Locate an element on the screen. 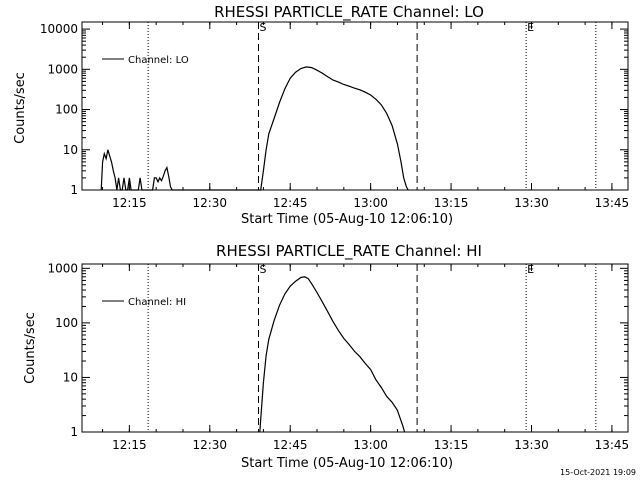 This screenshot has height=480, width=640. panel-title: RHESSI PARTICLE_RATE Channel: HI is located at coordinates (349, 251).